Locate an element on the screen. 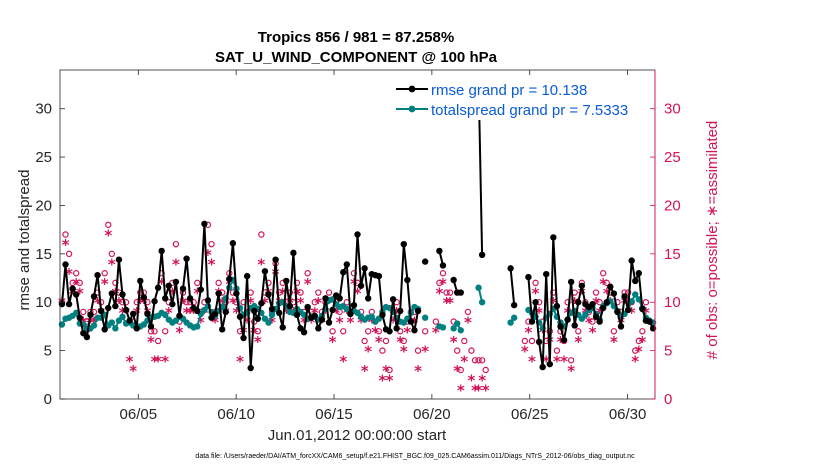 This screenshot has height=470, width=830. x-tick-label: 06/10 is located at coordinates (236, 414).